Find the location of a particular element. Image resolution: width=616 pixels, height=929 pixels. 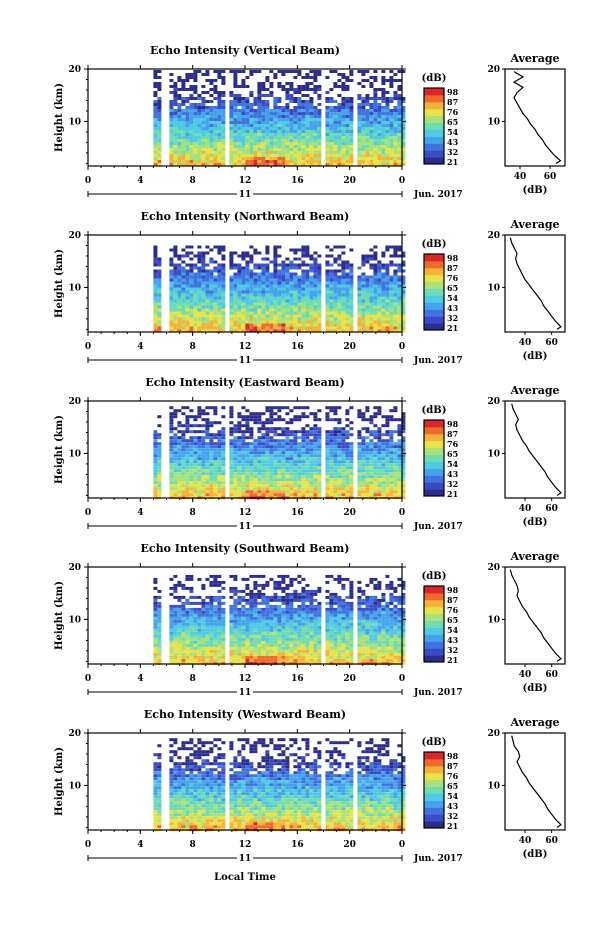

colorbar-tick-label: 65 is located at coordinates (452, 454).